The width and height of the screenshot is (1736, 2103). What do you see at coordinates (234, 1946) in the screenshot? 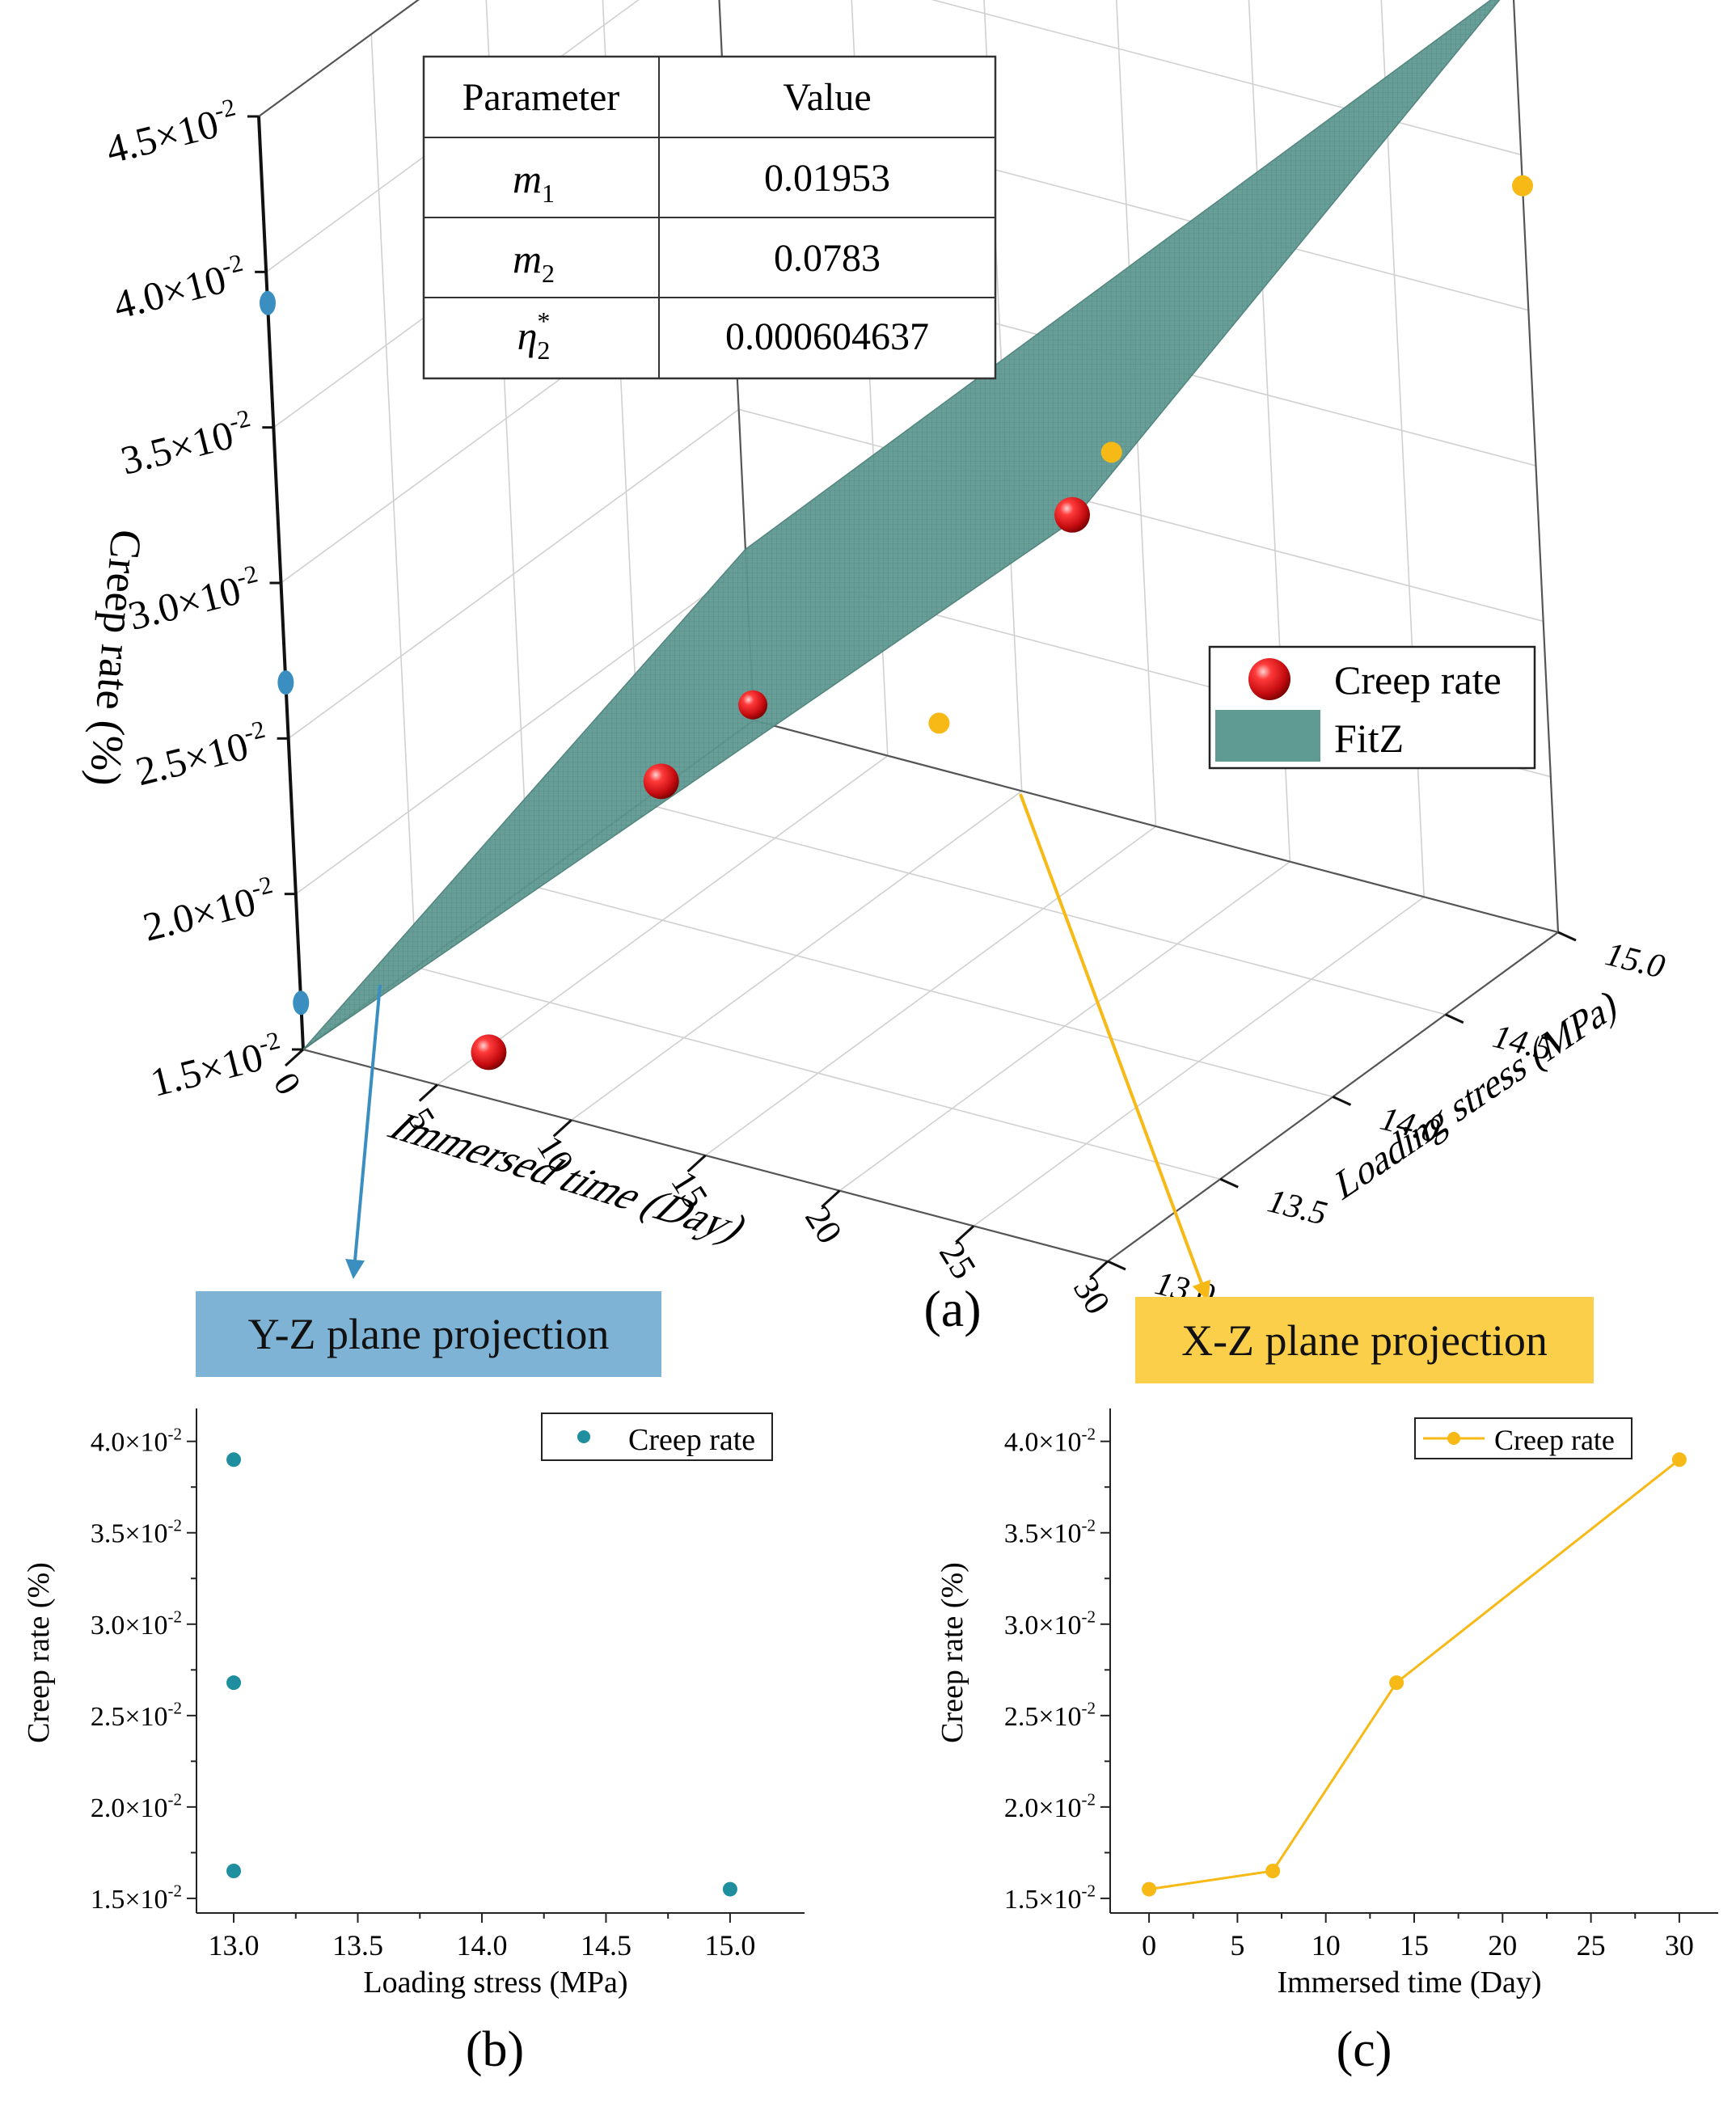
I see `x-tick-label: 13.0` at bounding box center [234, 1946].